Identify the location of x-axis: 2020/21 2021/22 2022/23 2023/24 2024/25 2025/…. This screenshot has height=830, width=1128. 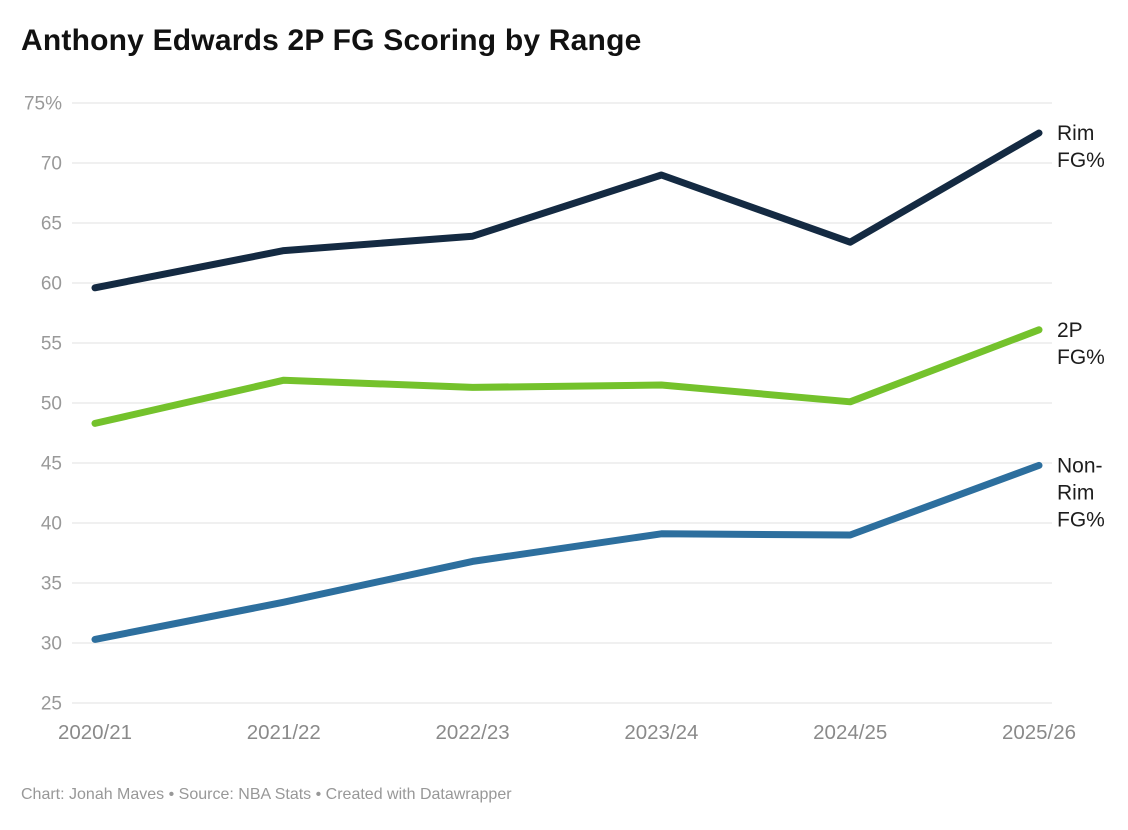
(567, 732).